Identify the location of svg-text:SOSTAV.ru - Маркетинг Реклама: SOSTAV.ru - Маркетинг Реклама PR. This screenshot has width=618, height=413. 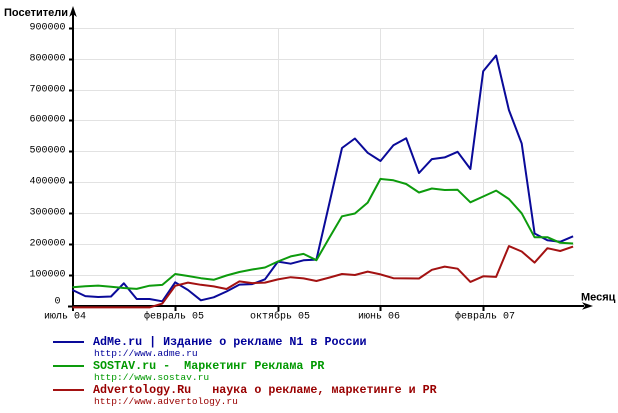
(208, 366).